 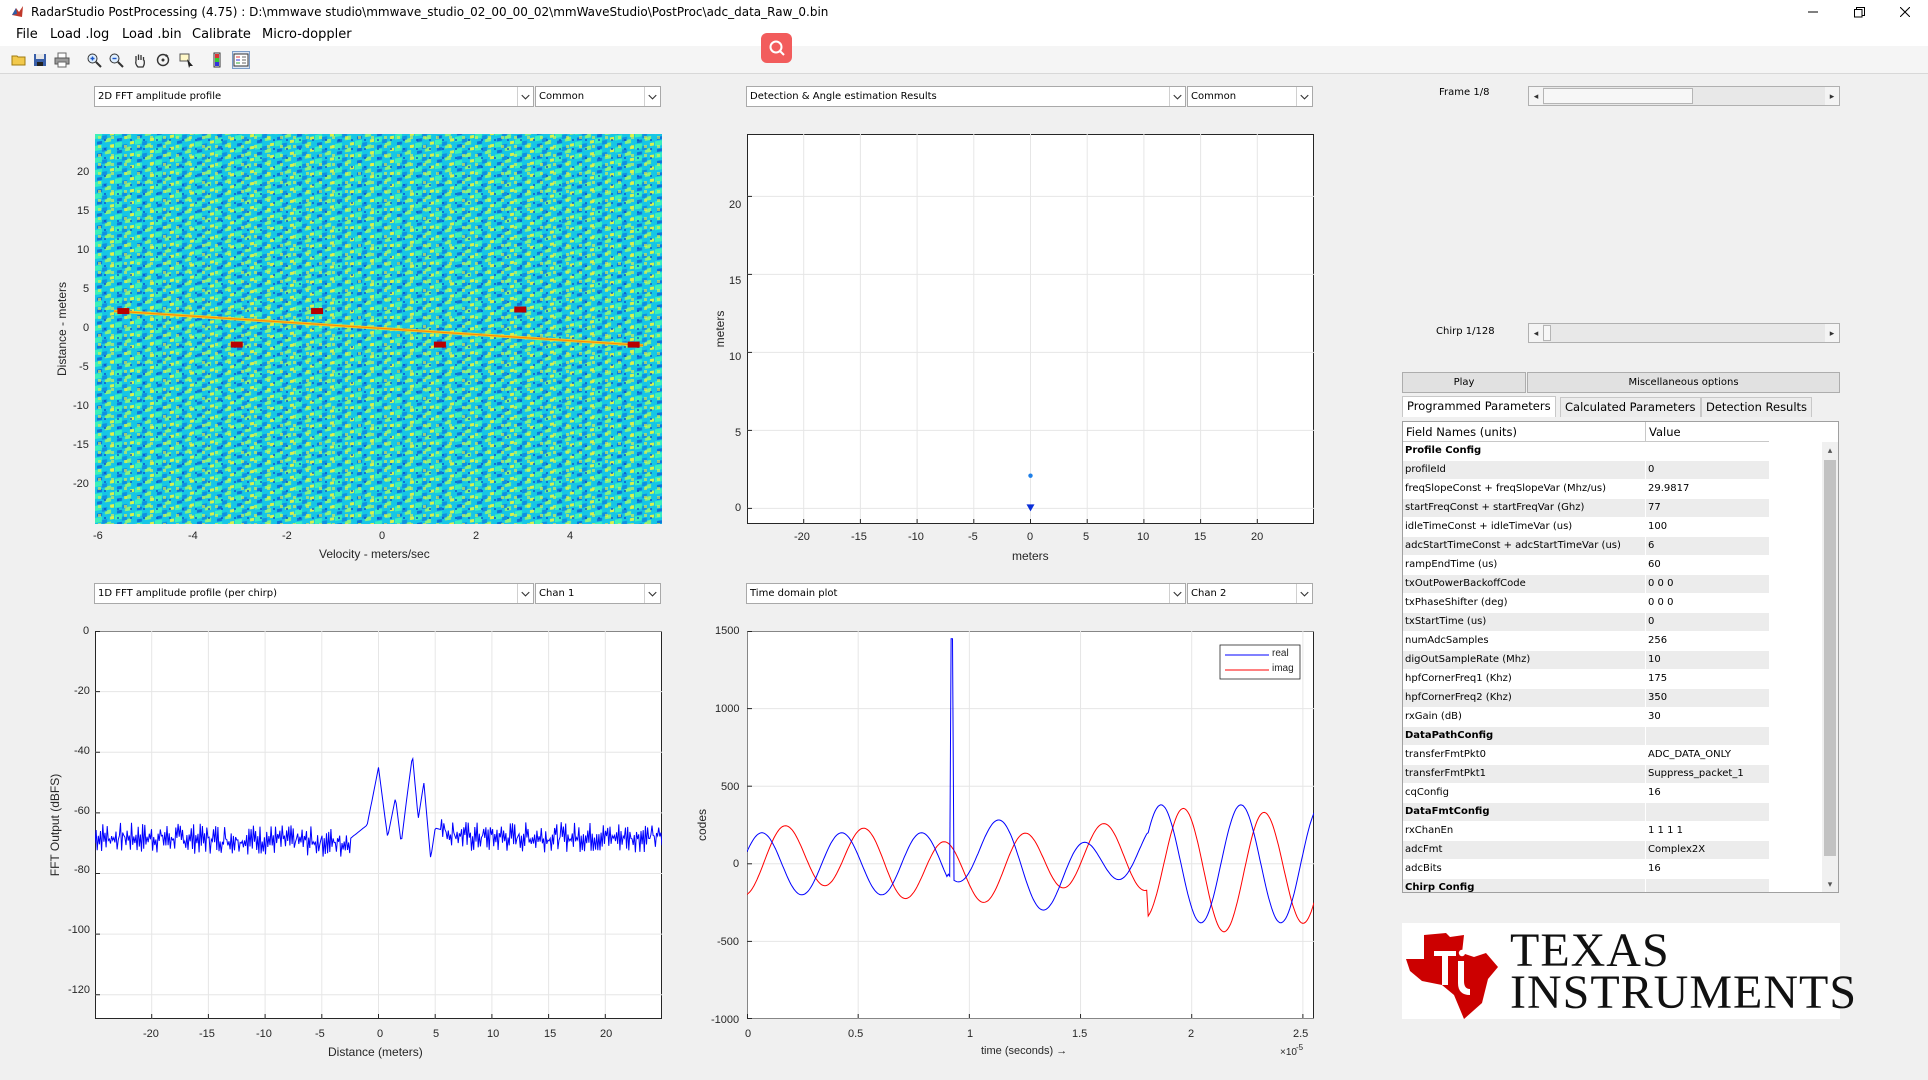 What do you see at coordinates (966, 96) in the screenshot?
I see `plot-type-select-top-right: Detection & Angle estimation Results` at bounding box center [966, 96].